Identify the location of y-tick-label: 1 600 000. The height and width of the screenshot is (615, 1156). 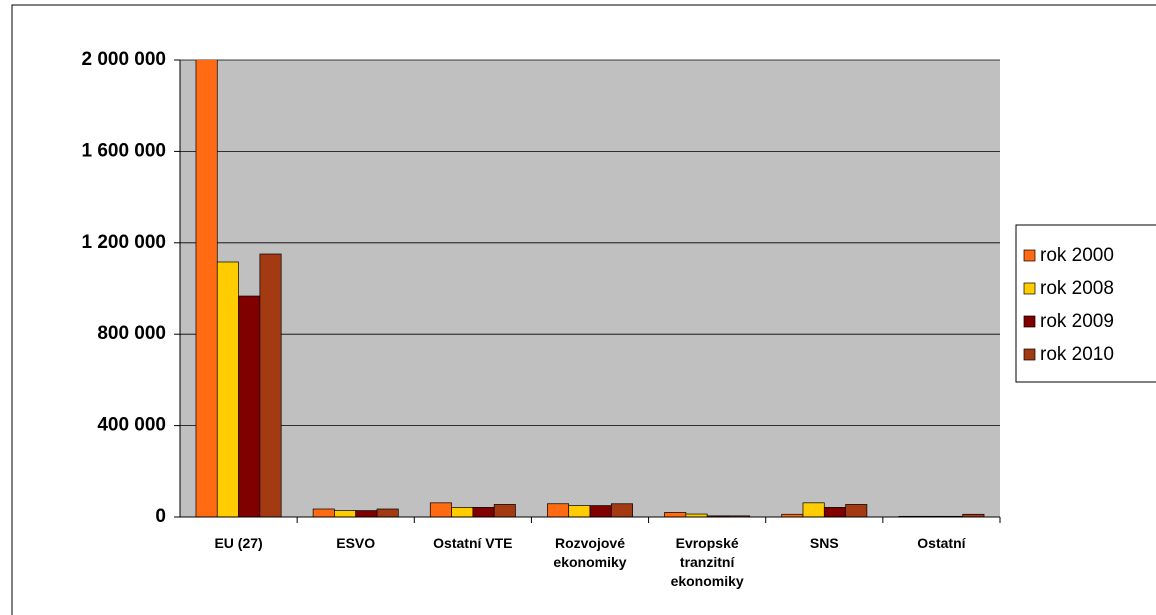
(123, 150).